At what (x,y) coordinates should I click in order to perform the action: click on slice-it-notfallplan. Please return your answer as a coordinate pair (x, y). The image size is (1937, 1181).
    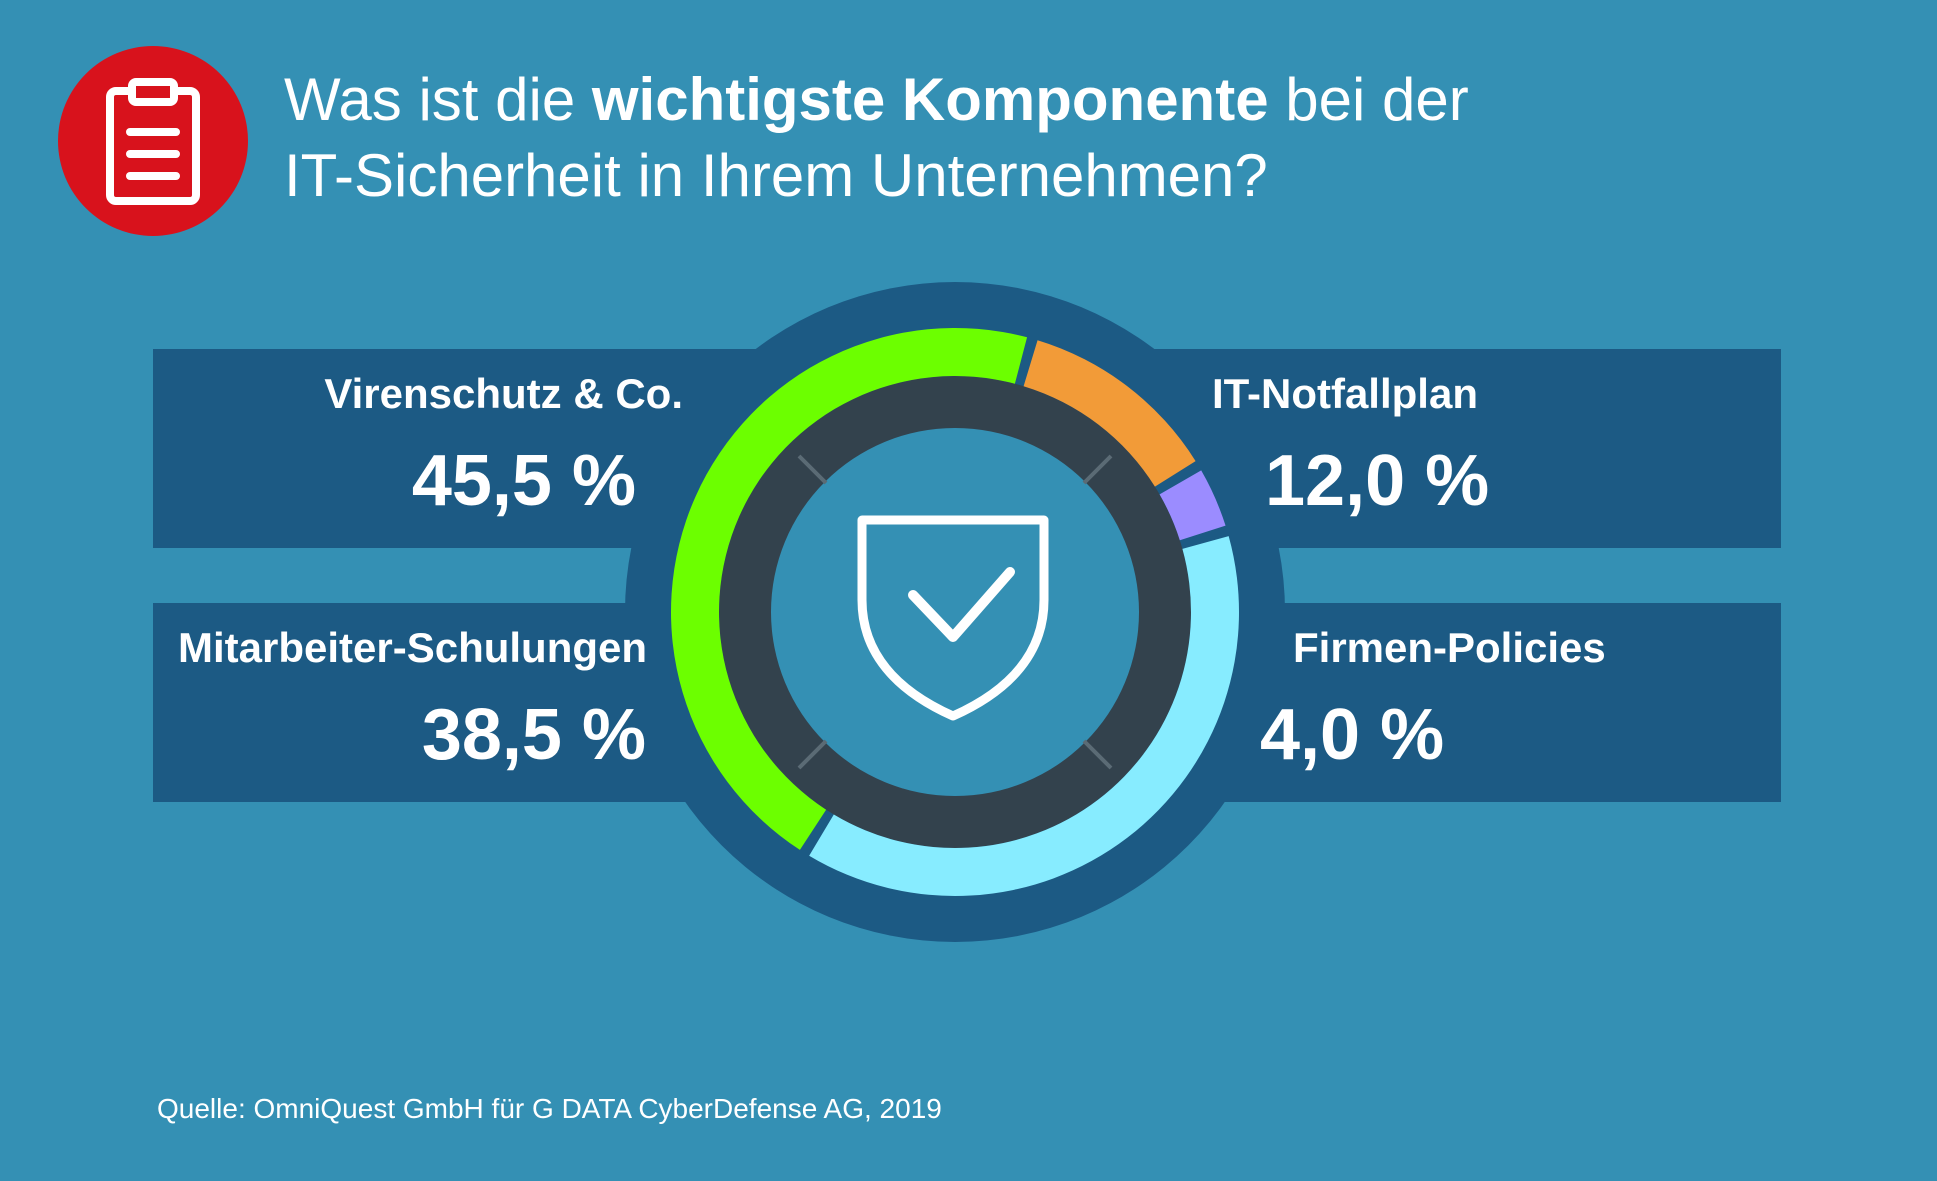
    Looking at the image, I should click on (1109, 413).